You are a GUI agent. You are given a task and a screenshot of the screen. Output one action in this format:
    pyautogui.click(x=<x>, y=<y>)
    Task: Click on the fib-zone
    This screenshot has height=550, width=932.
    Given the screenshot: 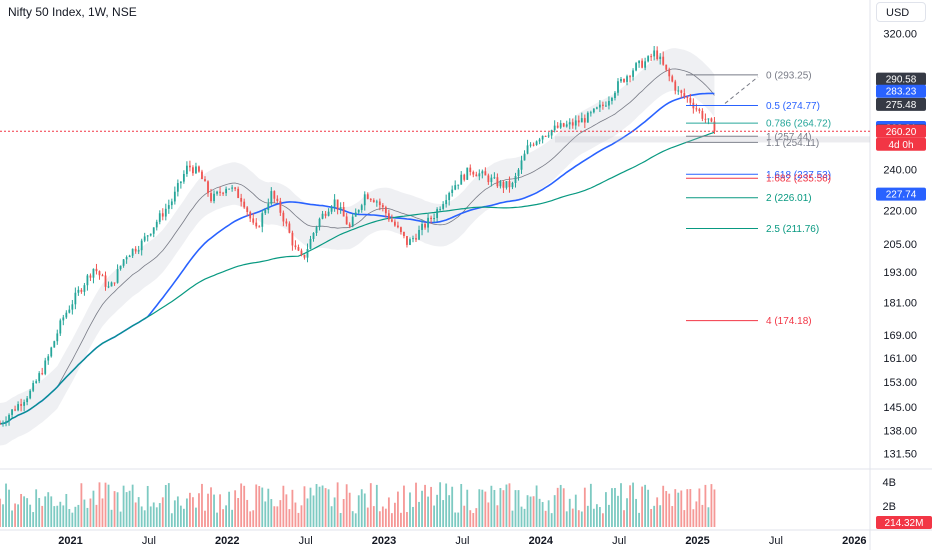 What is the action you would take?
    pyautogui.click(x=712, y=139)
    